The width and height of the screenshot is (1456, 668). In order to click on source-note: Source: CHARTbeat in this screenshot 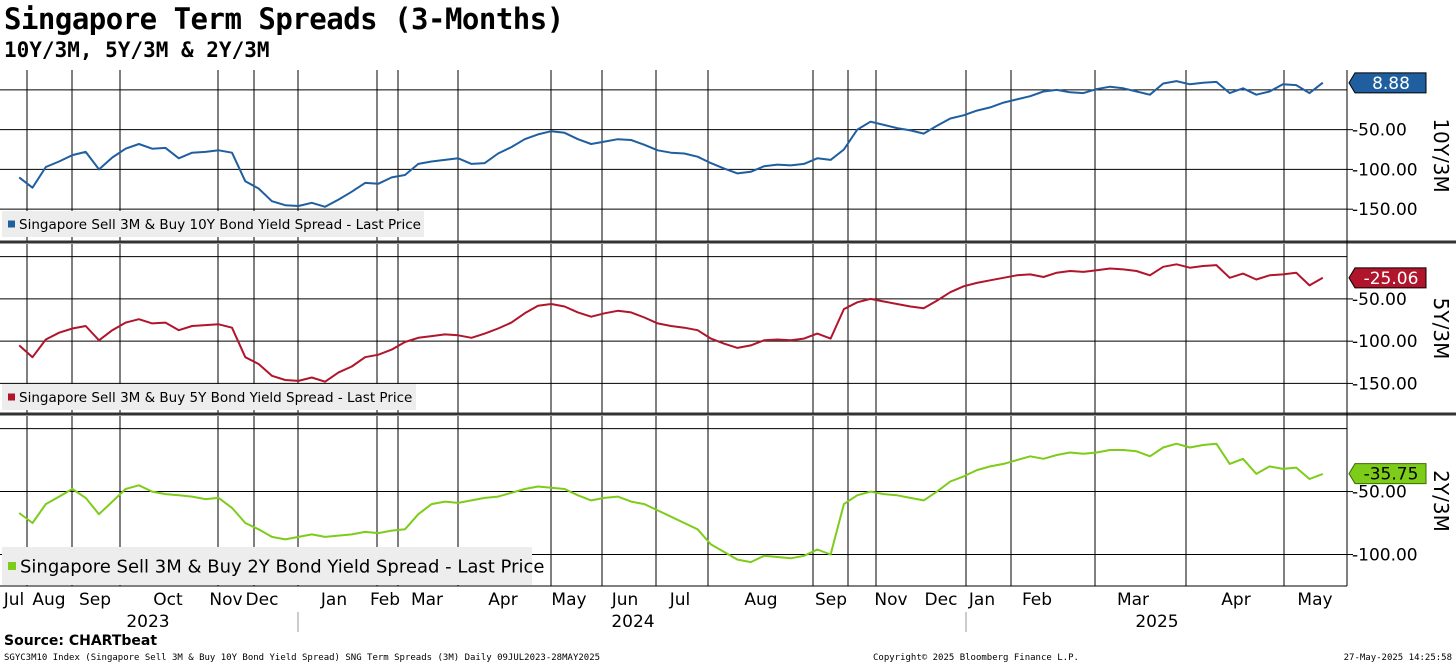, I will do `click(81, 641)`.